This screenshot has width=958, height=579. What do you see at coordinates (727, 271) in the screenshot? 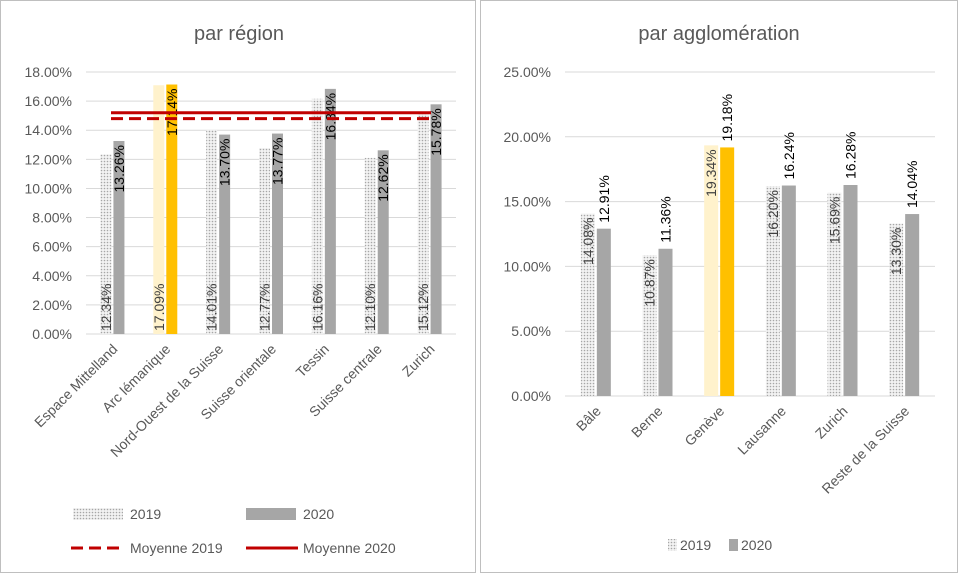
I see `bar-2020-geneve` at bounding box center [727, 271].